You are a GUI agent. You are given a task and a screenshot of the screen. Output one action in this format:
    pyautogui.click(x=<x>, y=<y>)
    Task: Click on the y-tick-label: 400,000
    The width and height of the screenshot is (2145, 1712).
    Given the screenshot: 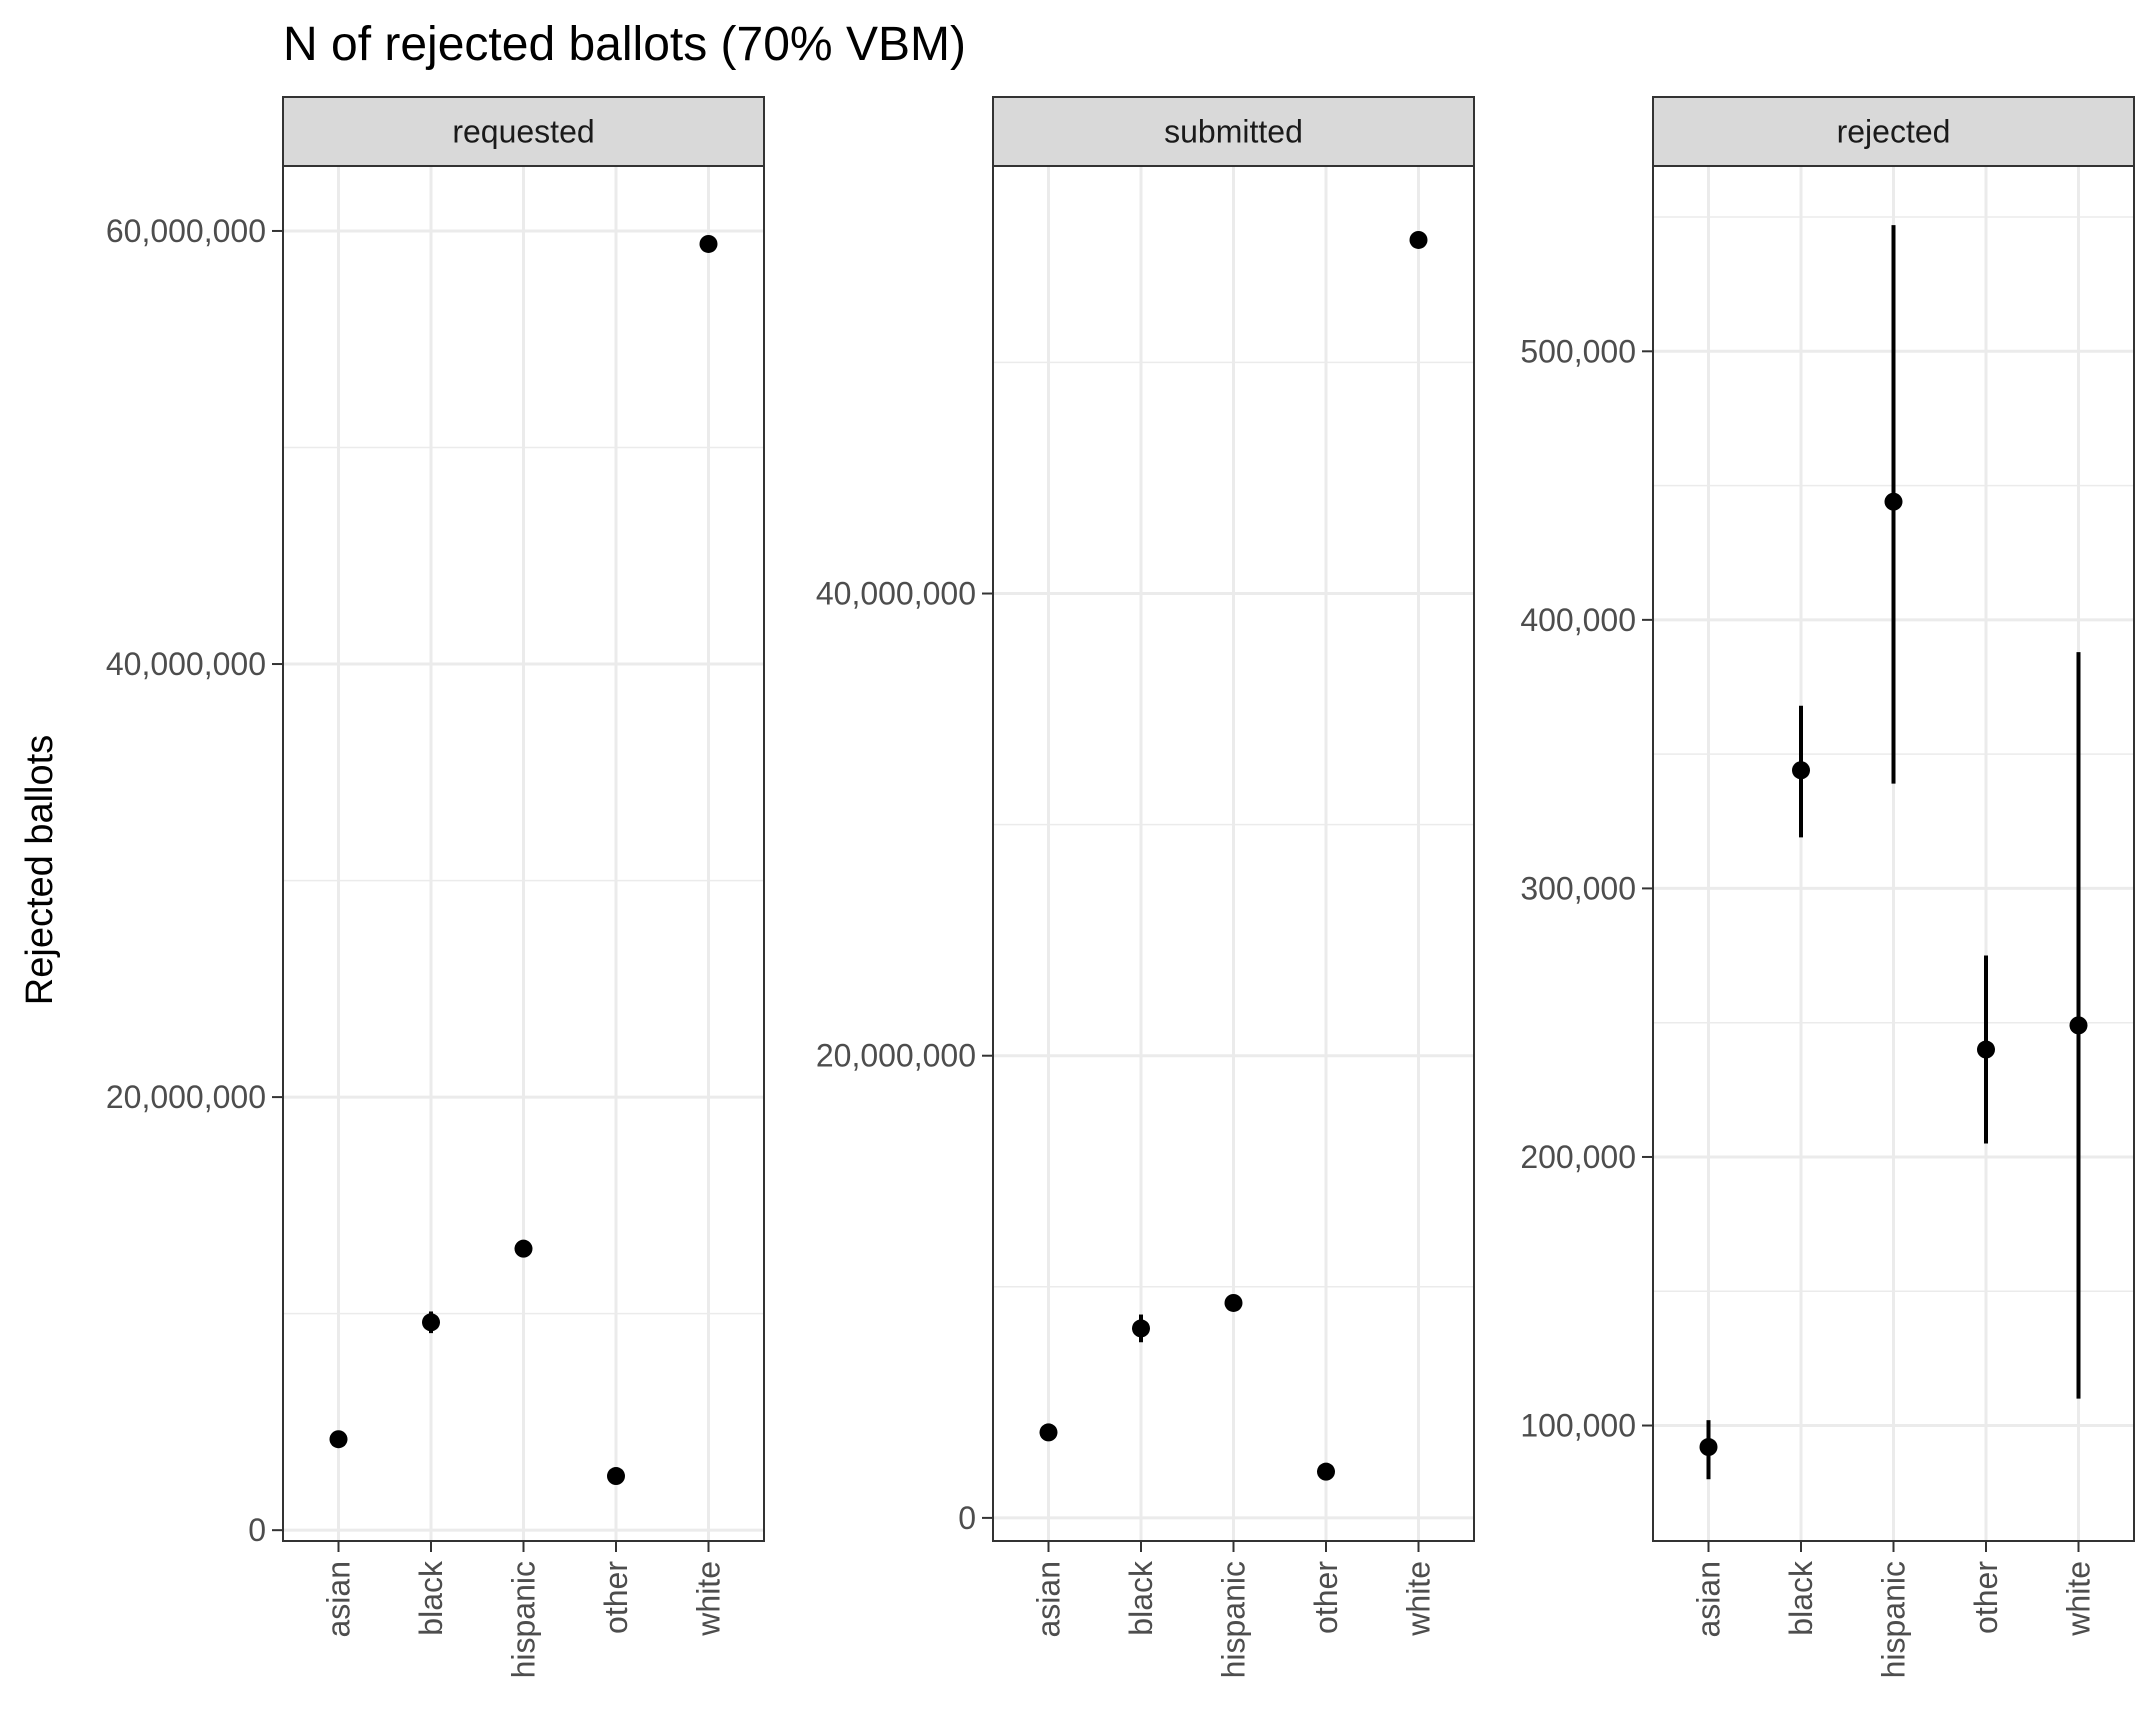 What is the action you would take?
    pyautogui.click(x=1578, y=620)
    